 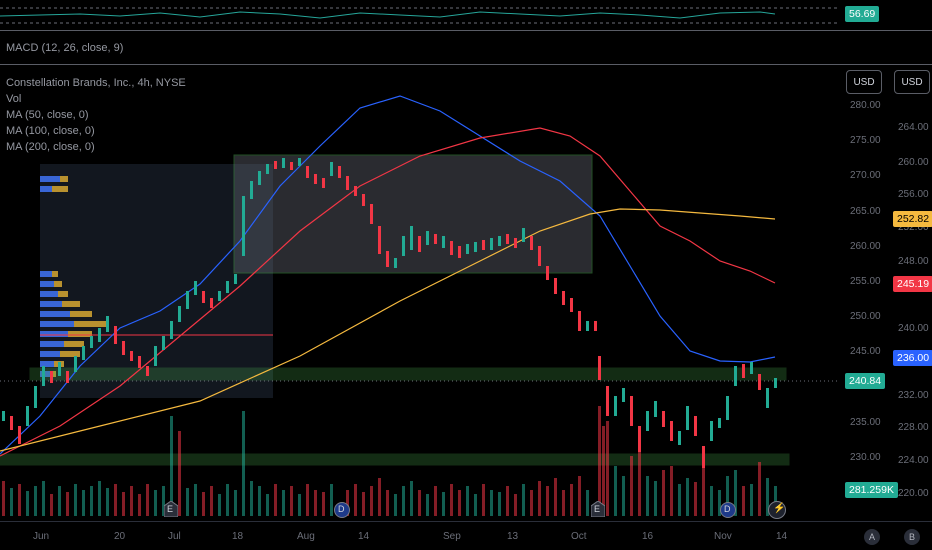 What do you see at coordinates (913, 328) in the screenshot?
I see `right-axis-tick: 240.00` at bounding box center [913, 328].